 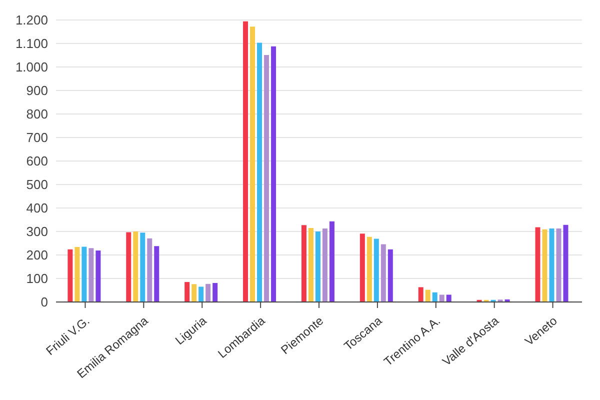 I want to click on y-tick-label: 200, so click(x=37, y=255).